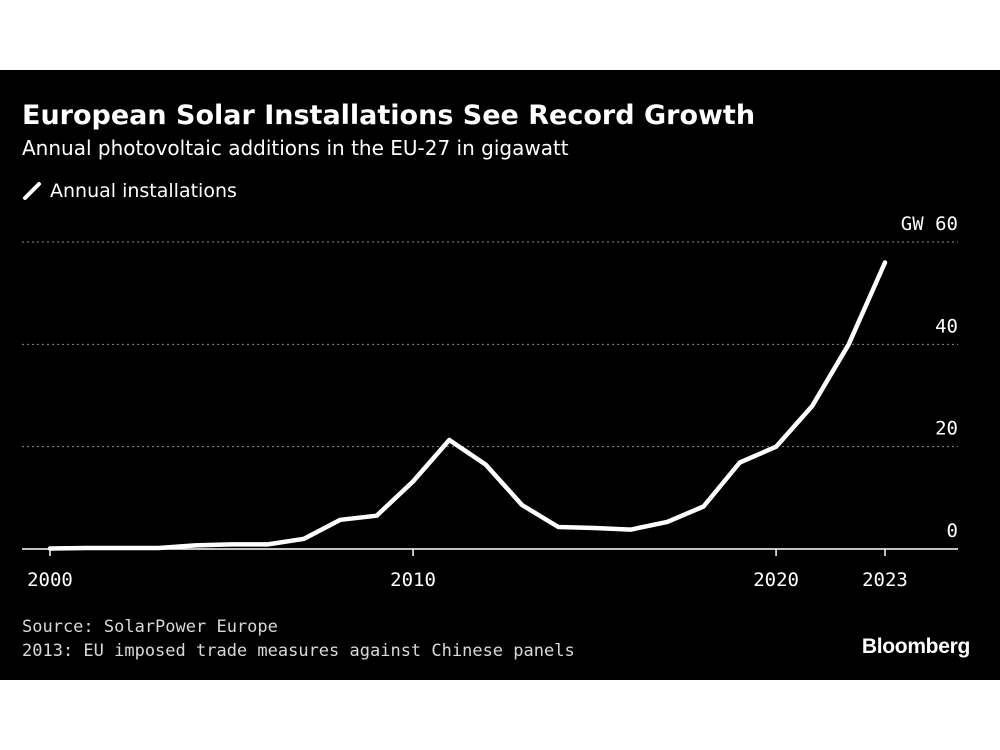  What do you see at coordinates (150, 627) in the screenshot?
I see `source-note: Source: SolarPower Europe` at bounding box center [150, 627].